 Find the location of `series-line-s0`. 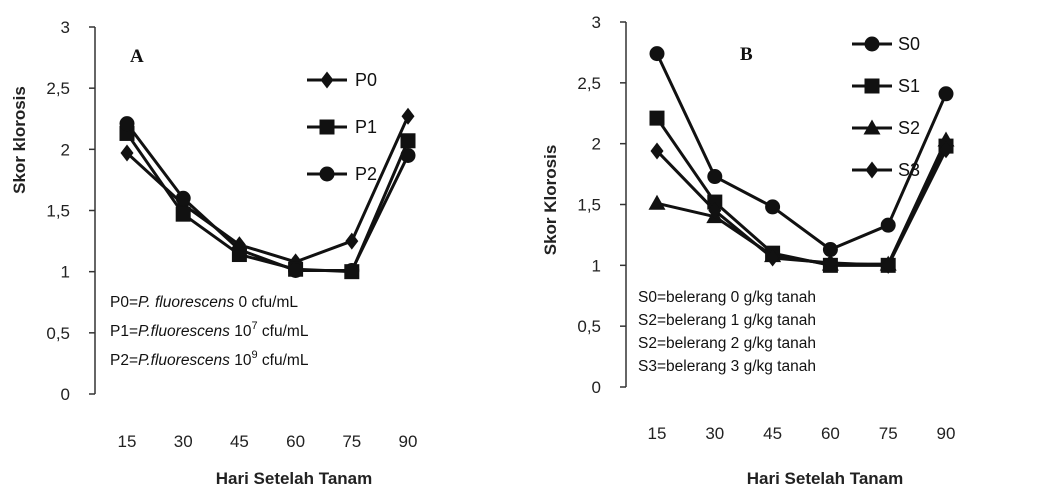

series-line-s0 is located at coordinates (801, 152).